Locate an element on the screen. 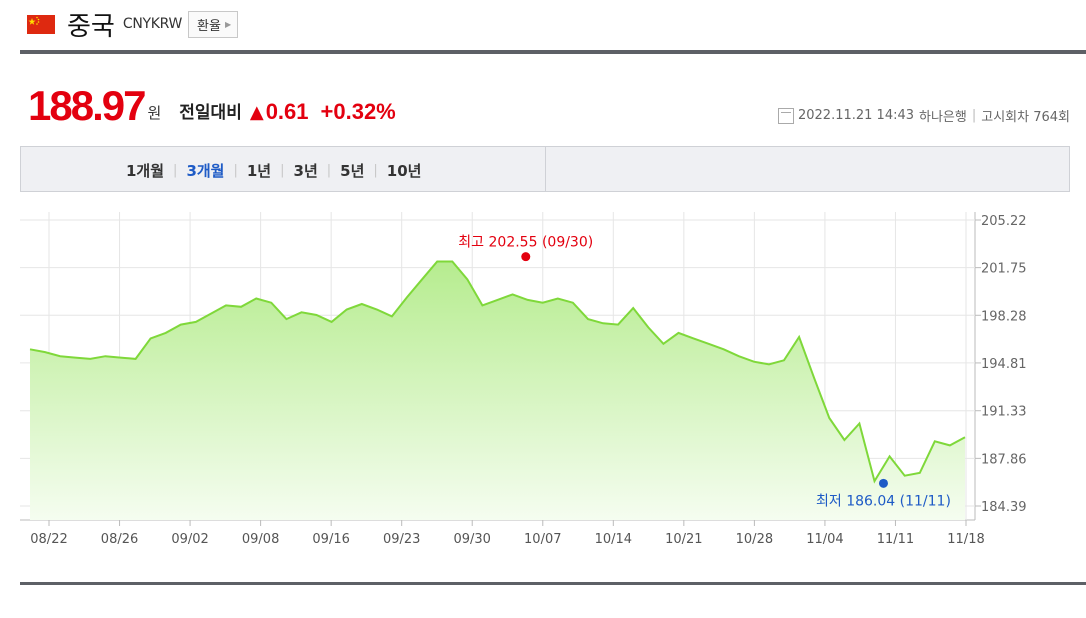 The width and height of the screenshot is (1086, 618). bank-name: 하나은행 is located at coordinates (943, 117).